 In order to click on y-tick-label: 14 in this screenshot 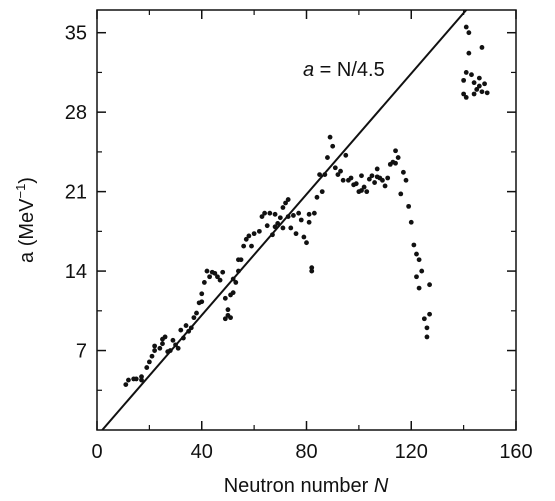, I will do `click(76, 272)`.